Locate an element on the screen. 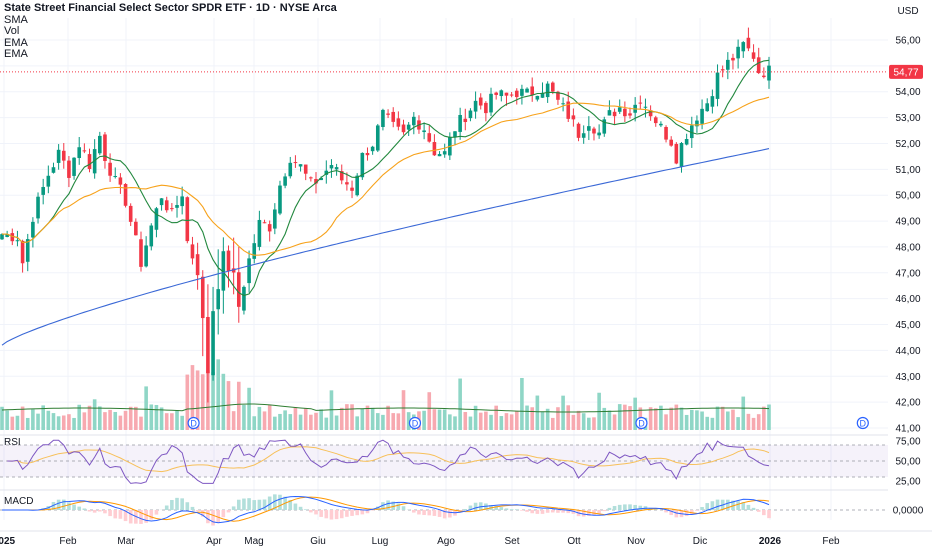 Image resolution: width=932 pixels, height=550 pixels. legend-sma: SMA is located at coordinates (16, 19).